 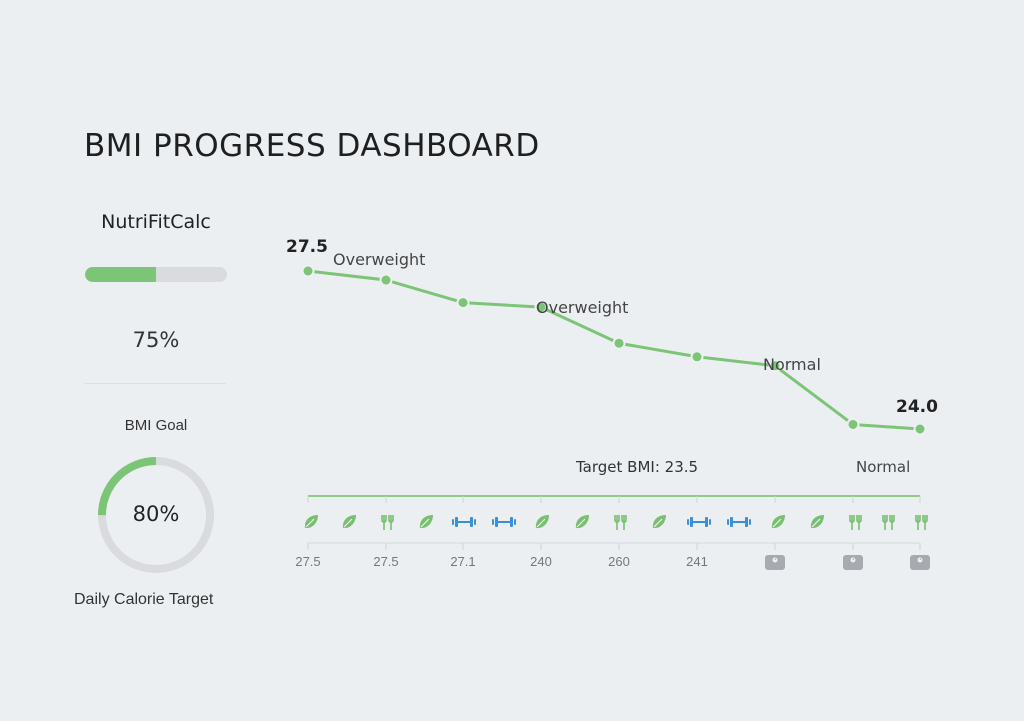 I want to click on daily-calorie-label: Daily Calorie Target, so click(x=144, y=599).